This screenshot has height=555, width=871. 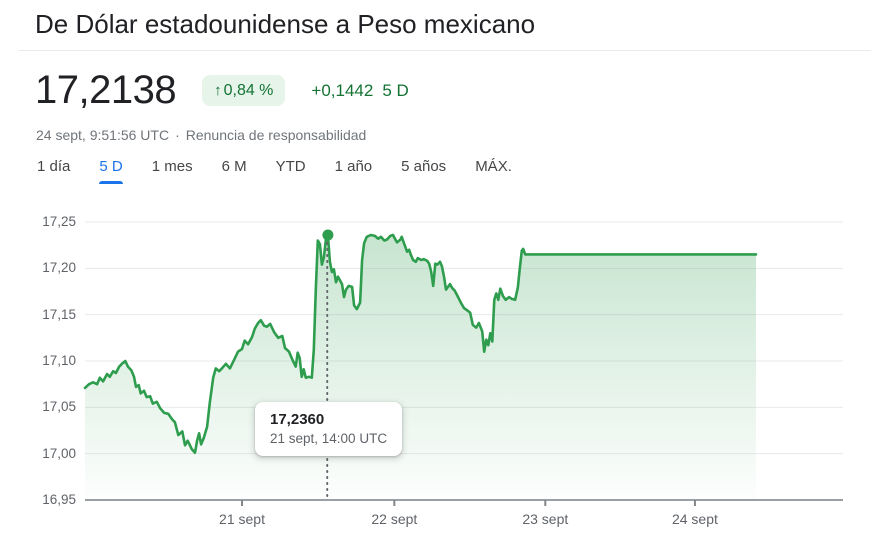 What do you see at coordinates (445, 50) in the screenshot?
I see `header-divider` at bounding box center [445, 50].